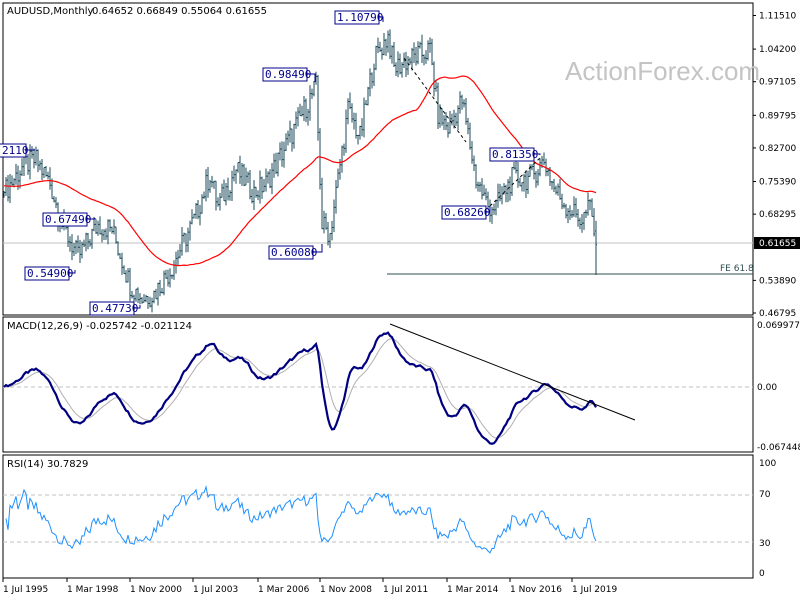 The width and height of the screenshot is (800, 600). Describe the element at coordinates (737, 269) in the screenshot. I see `fe-61-8-label: FE 61.8` at that location.